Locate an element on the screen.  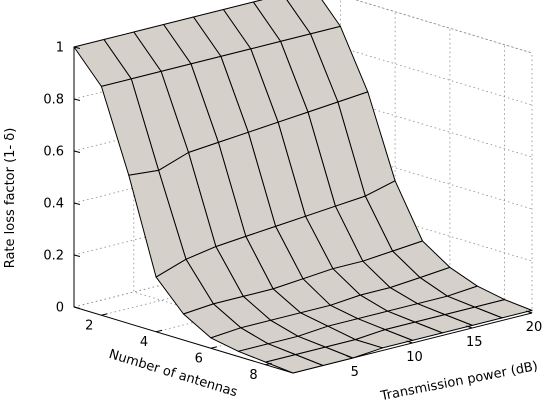
x-tick-label: 10 is located at coordinates (414, 357).